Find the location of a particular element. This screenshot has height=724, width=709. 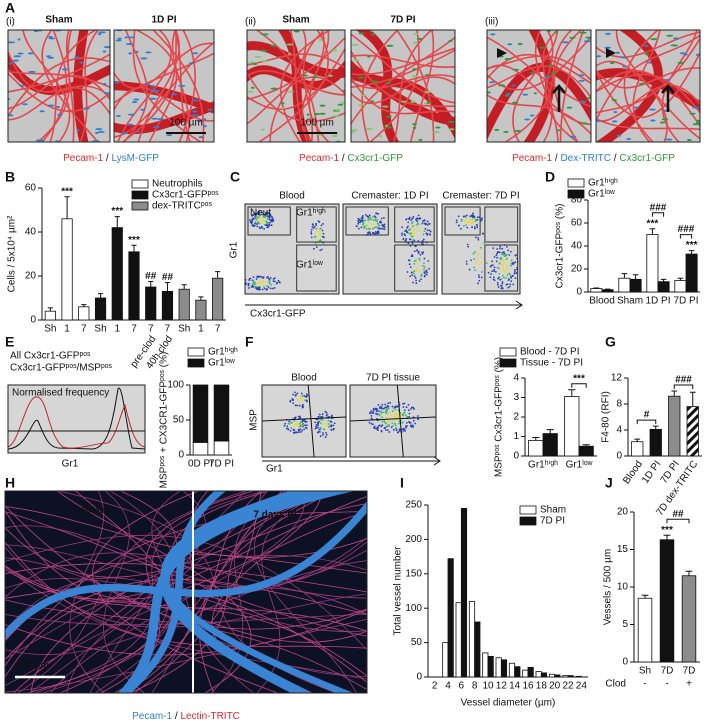

panel-letter: J is located at coordinates (609, 483).